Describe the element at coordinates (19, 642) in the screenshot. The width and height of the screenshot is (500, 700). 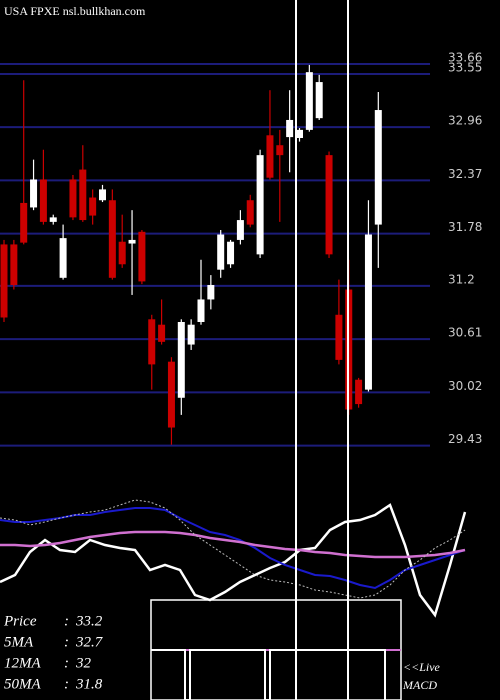
I see `stat-label: 5MA` at that location.